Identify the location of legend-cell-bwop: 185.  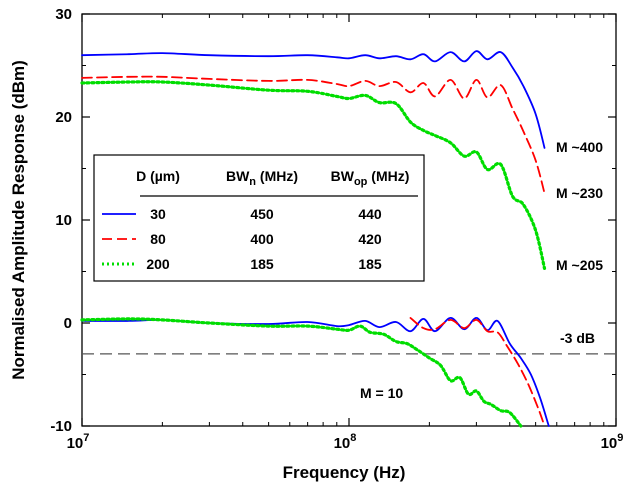
(370, 264).